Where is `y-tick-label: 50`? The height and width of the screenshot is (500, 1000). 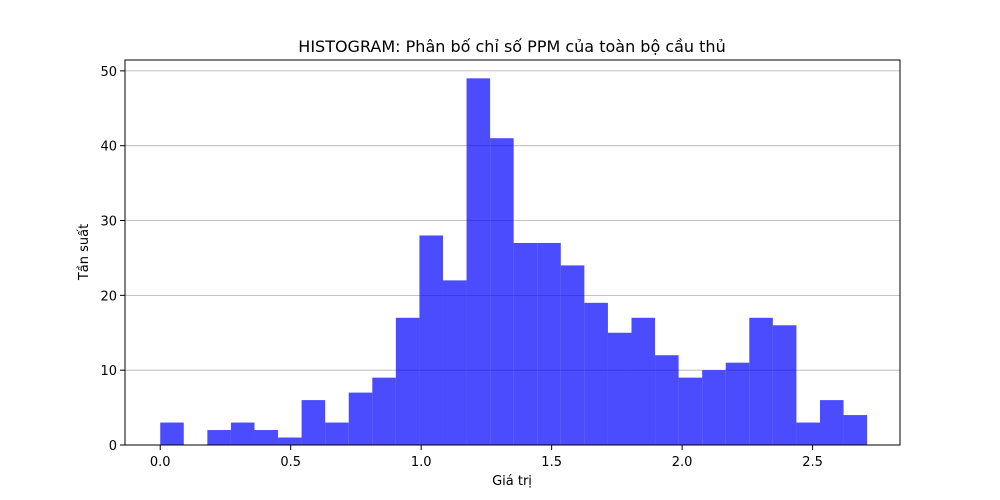
y-tick-label: 50 is located at coordinates (108, 72).